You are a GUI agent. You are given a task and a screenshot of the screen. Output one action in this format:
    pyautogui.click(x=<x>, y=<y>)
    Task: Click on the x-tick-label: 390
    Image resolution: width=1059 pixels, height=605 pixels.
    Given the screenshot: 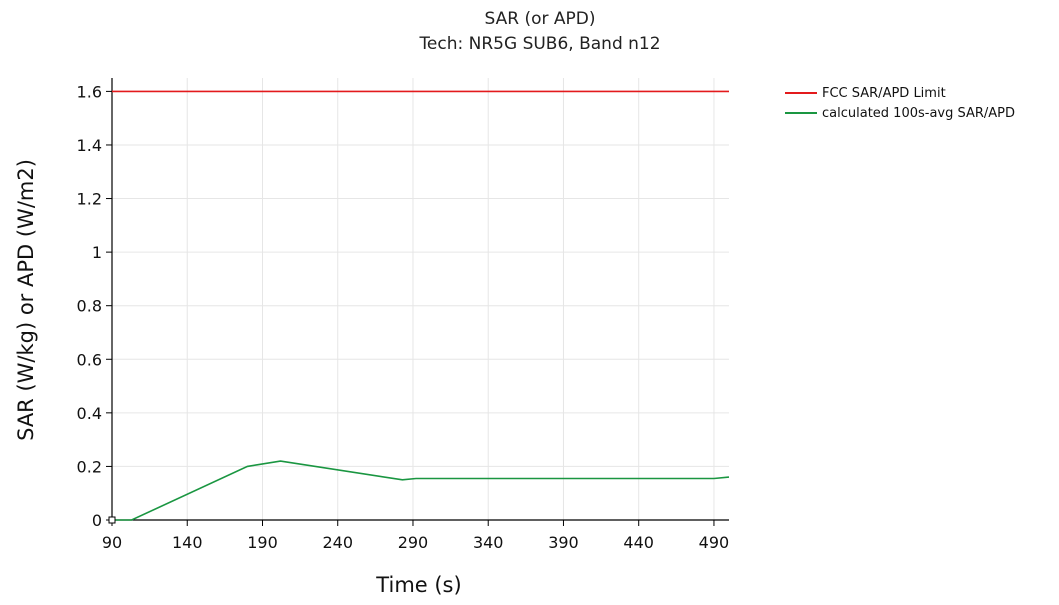 What is the action you would take?
    pyautogui.click(x=563, y=542)
    